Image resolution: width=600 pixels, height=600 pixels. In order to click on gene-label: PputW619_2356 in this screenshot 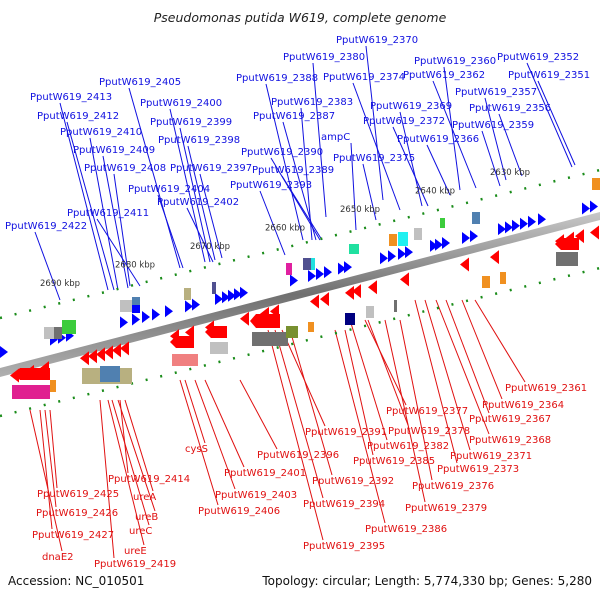, I will do `click(510, 108)`.